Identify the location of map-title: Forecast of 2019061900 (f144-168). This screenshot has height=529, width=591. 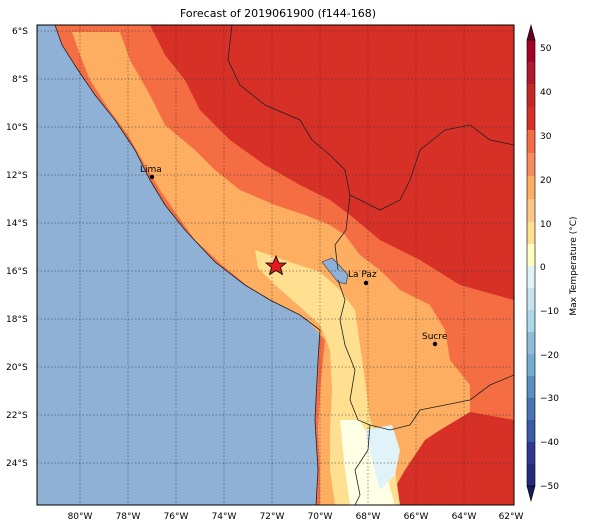
(278, 13).